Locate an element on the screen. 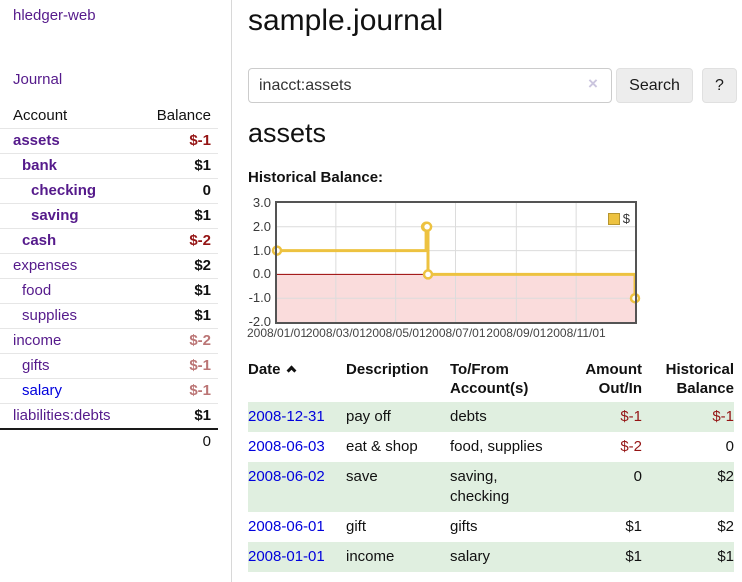 The width and height of the screenshot is (742, 582). transaction-accounts: saving, checking is located at coordinates (505, 487).